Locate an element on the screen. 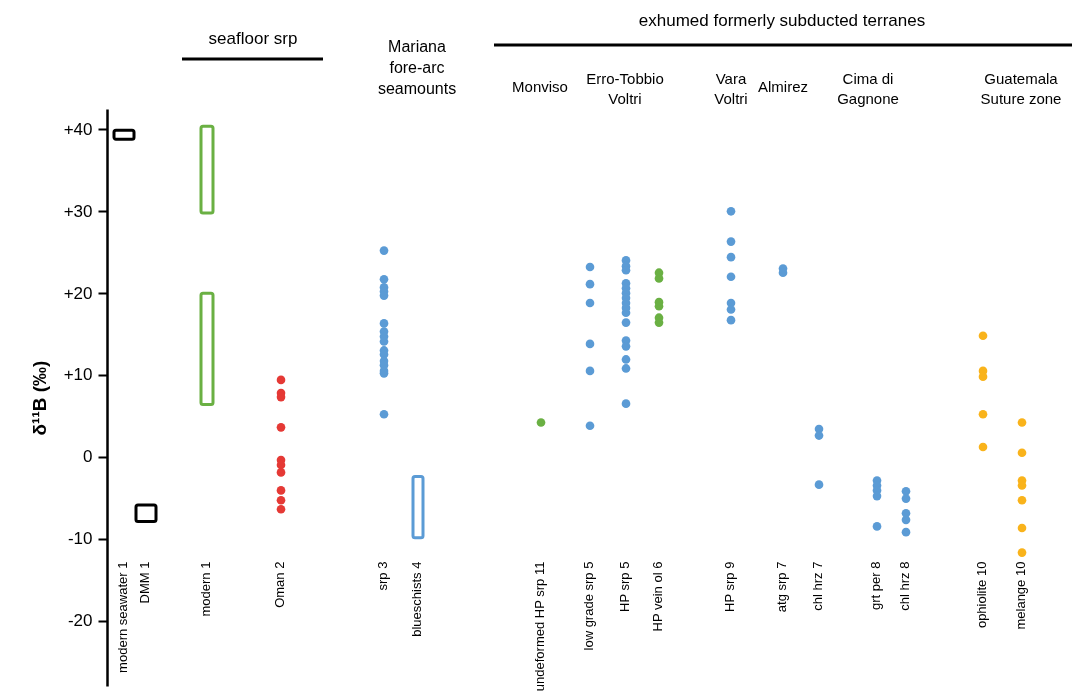 This screenshot has width=1072, height=697. y-tick-label: -10 is located at coordinates (80, 539).